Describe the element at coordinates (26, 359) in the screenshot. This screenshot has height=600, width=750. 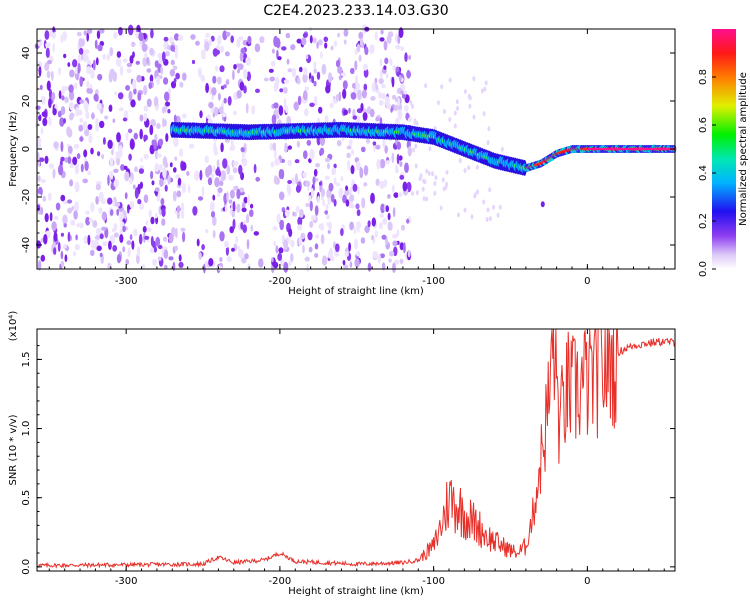
I see `y-tick-label: 1.5` at that location.